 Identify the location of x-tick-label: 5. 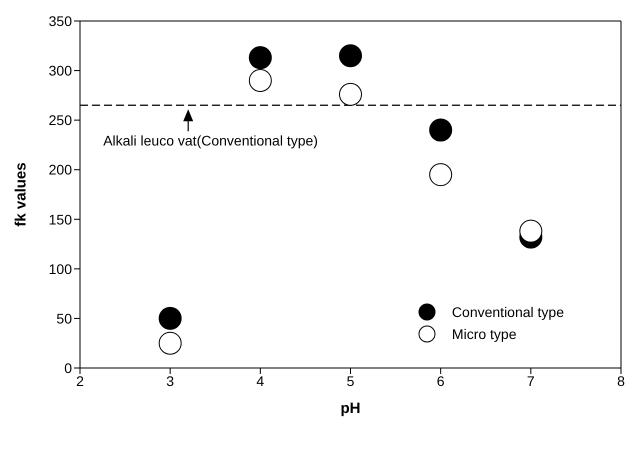
(350, 380).